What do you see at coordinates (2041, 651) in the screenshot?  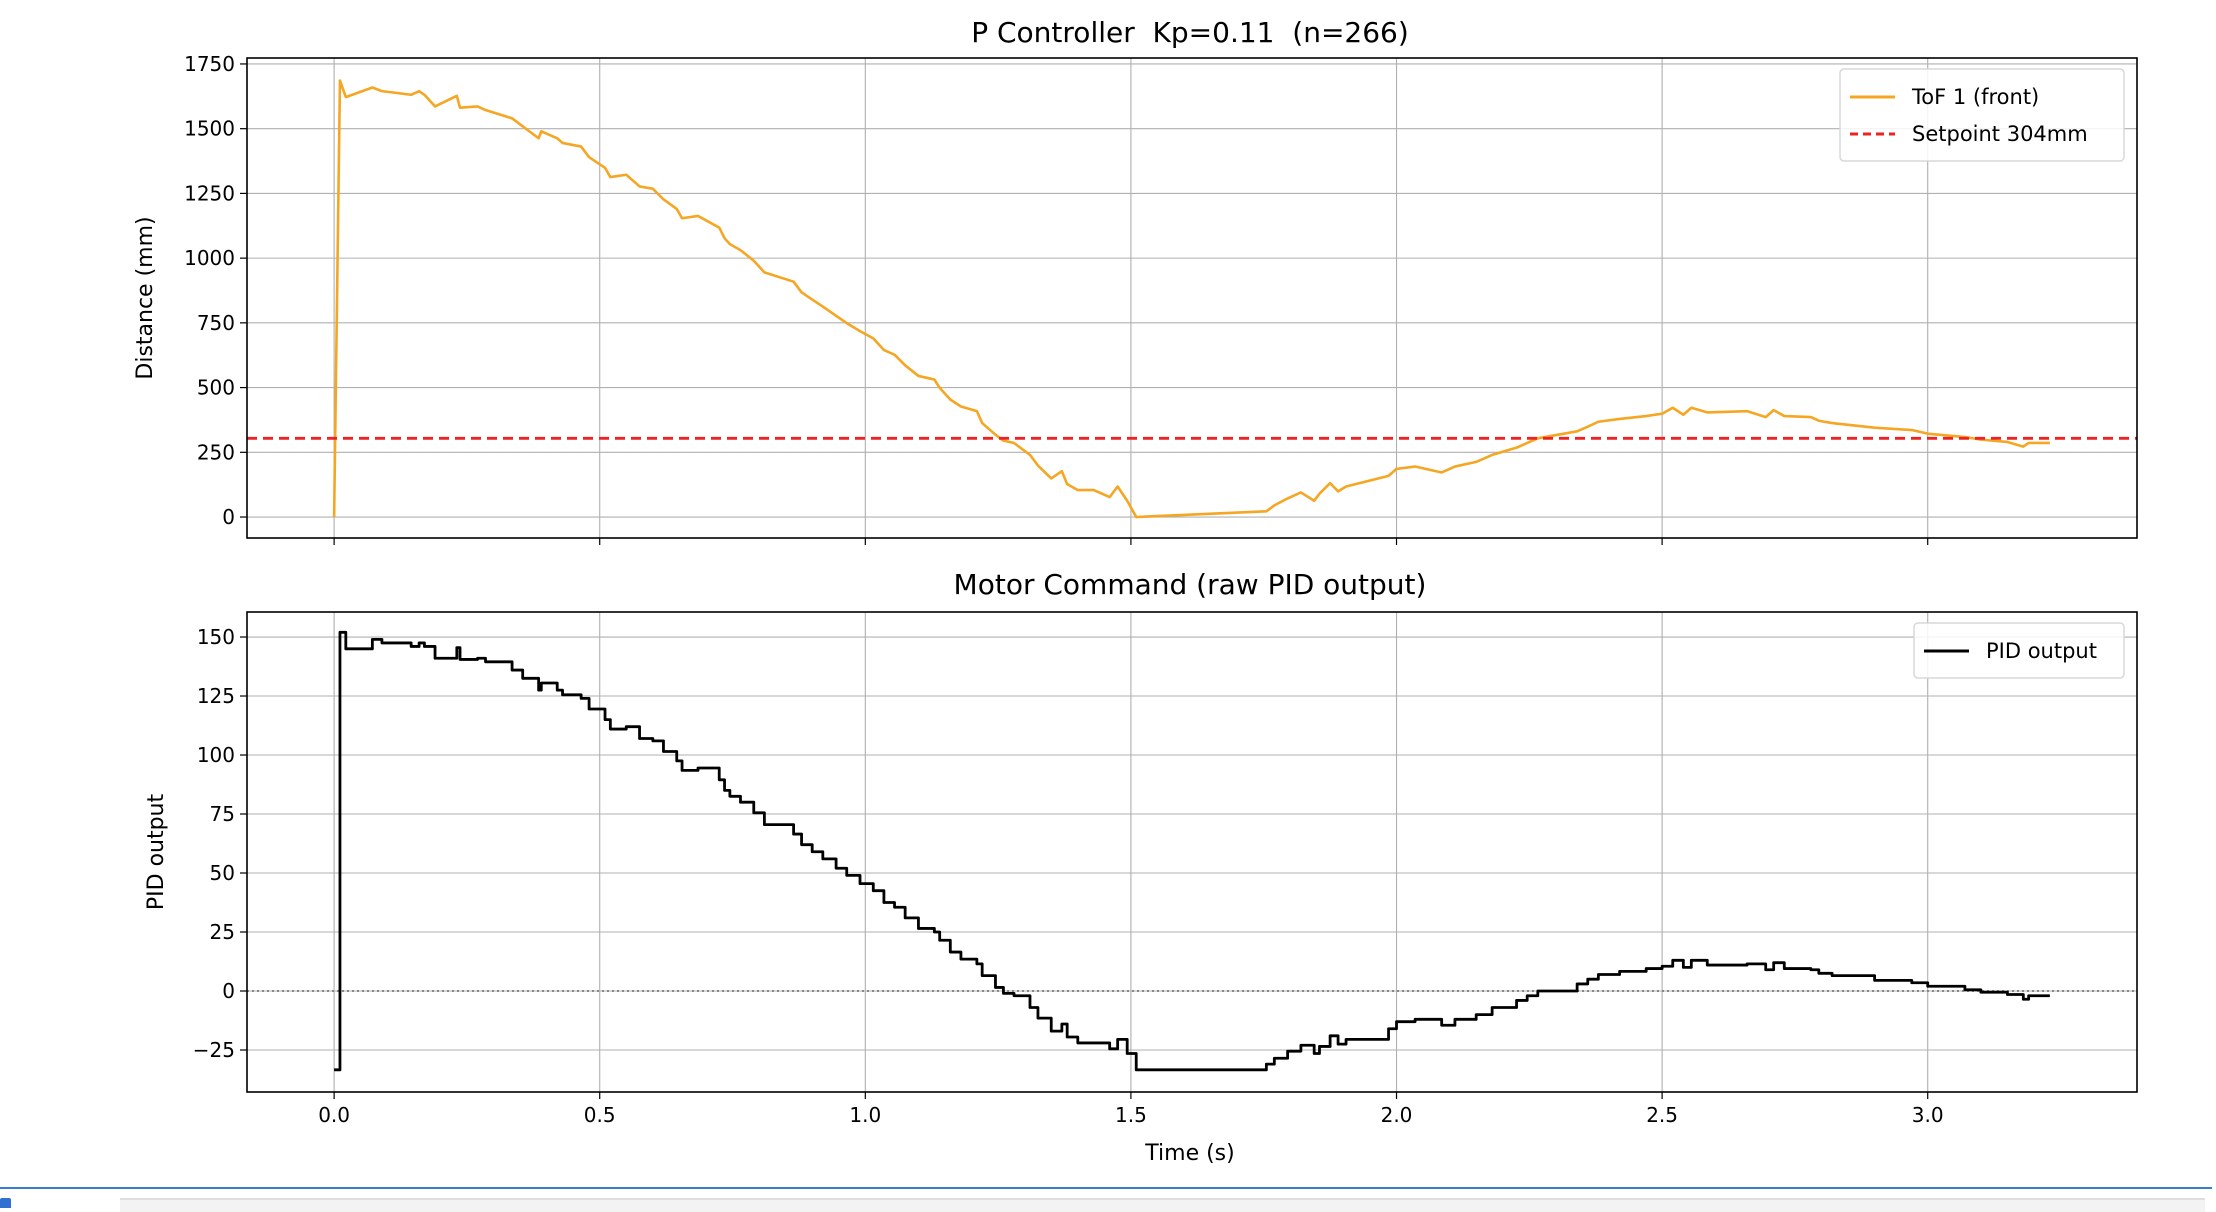 I see `legend-label: PID output` at bounding box center [2041, 651].